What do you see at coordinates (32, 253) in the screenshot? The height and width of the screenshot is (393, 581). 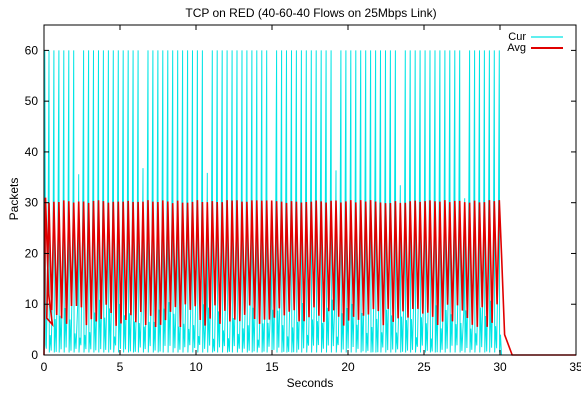 I see `y-tick-label: 20` at bounding box center [32, 253].